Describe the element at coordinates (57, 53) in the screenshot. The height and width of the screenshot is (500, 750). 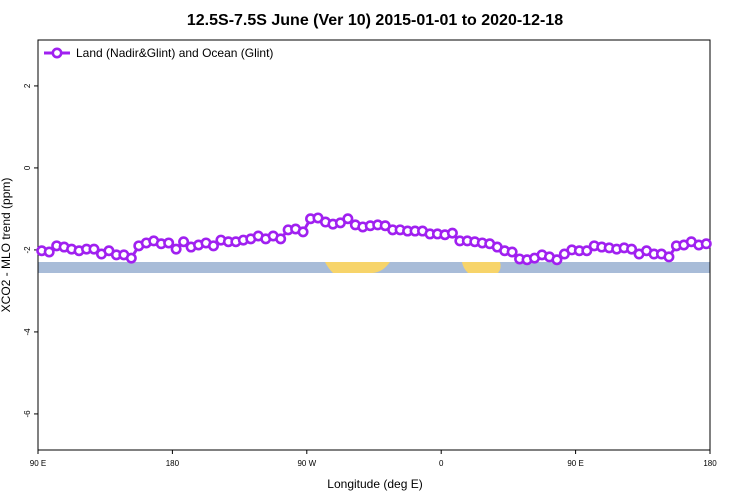
I see `legend-marker` at that location.